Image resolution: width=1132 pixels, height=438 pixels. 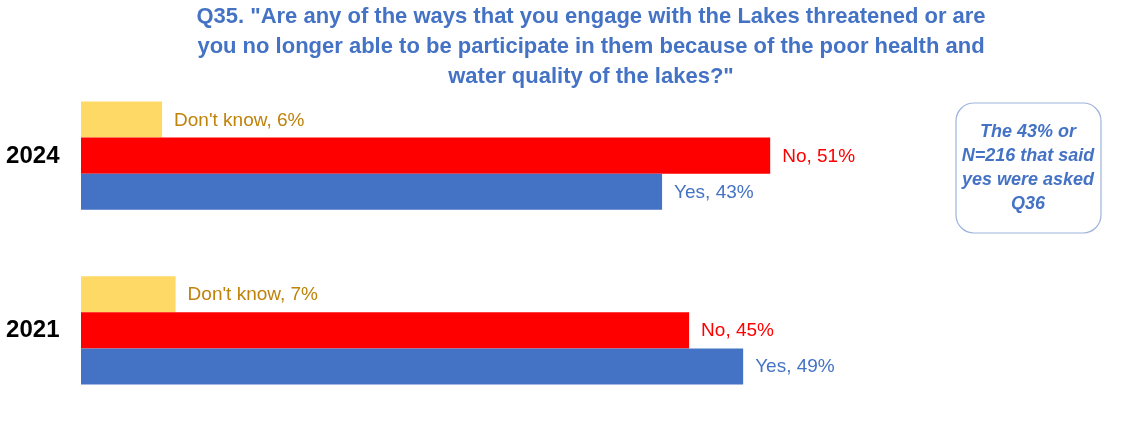 What do you see at coordinates (253, 294) in the screenshot?
I see `data-label: Don't know, 7%` at bounding box center [253, 294].